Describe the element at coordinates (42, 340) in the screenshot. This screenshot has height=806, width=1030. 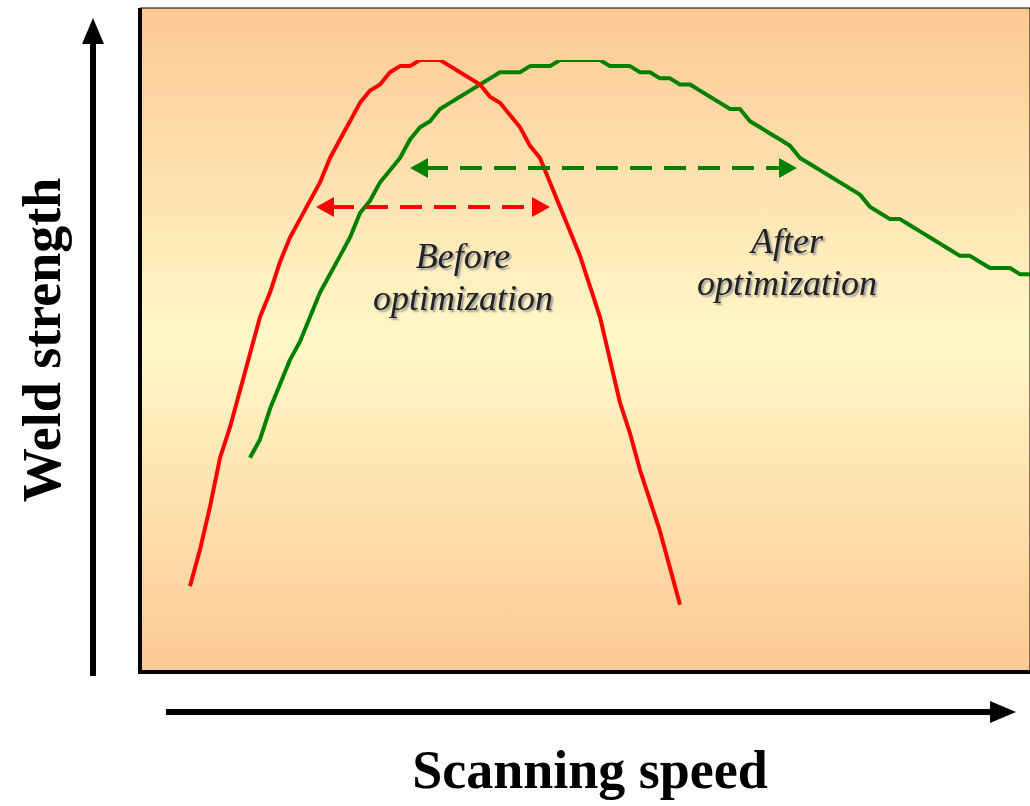
I see `y-axis-title: Weld strength` at that location.